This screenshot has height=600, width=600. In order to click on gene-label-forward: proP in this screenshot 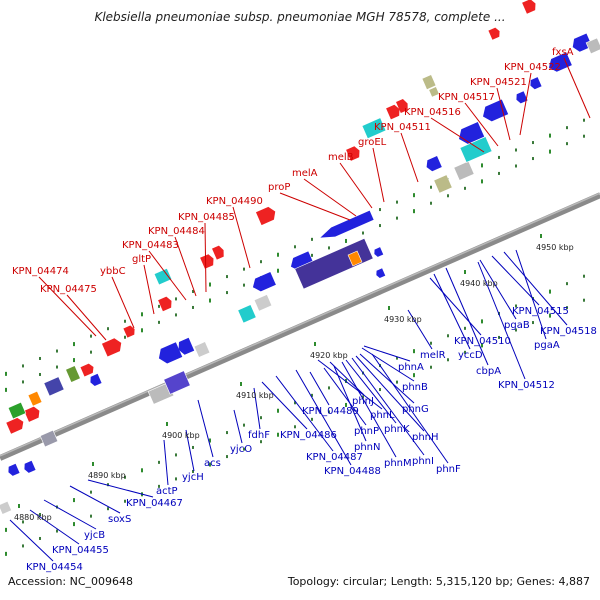, I will do `click(279, 187)`.